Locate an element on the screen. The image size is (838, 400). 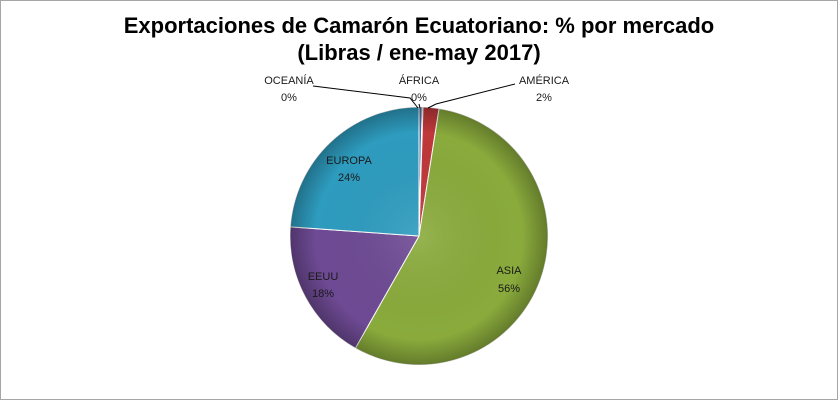
slice-label-europa: EUROPA is located at coordinates (349, 161).